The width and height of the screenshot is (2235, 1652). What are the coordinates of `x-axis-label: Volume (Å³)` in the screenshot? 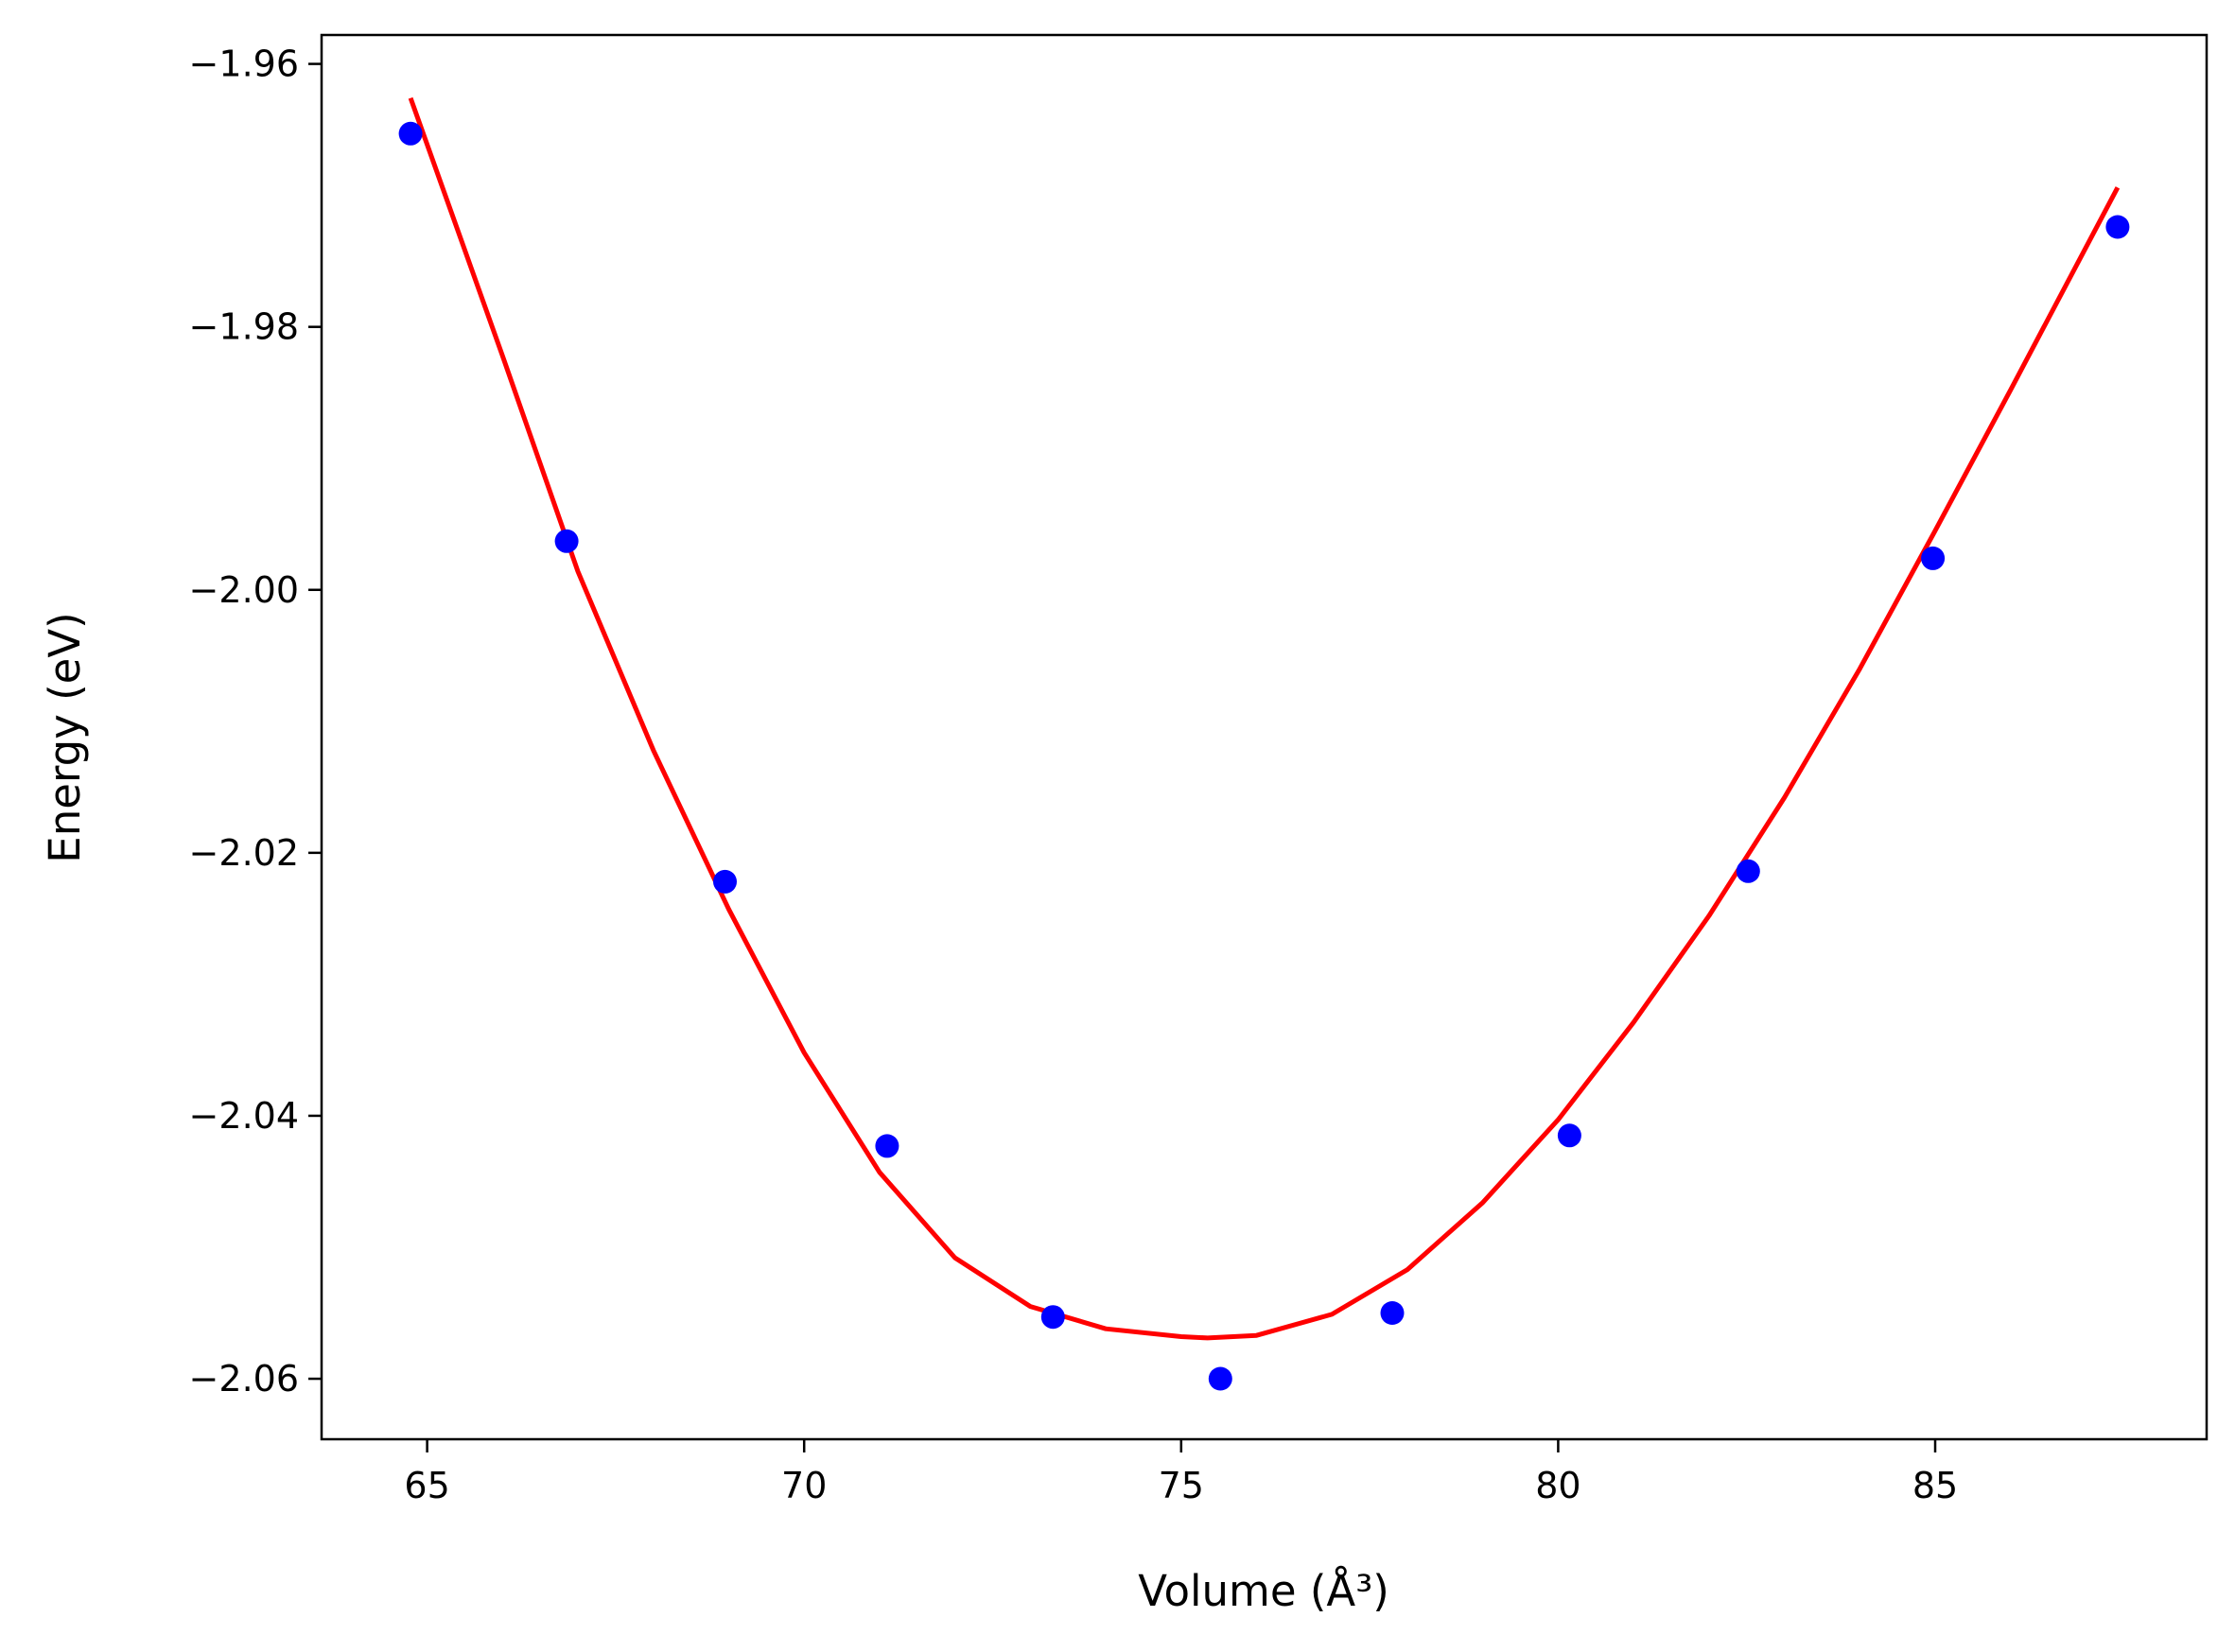 It's located at (1263, 1591).